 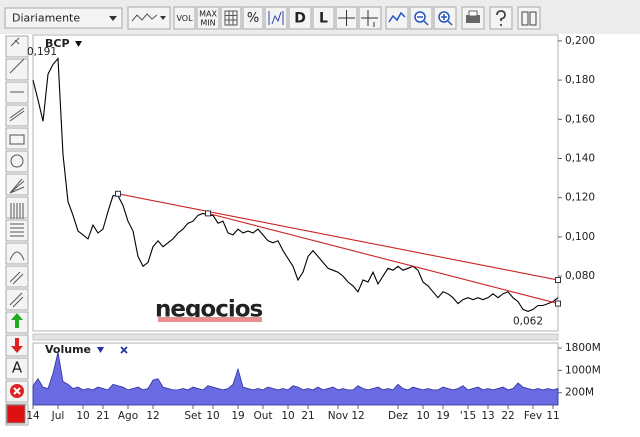 What do you see at coordinates (473, 18) in the screenshot?
I see `print-button` at bounding box center [473, 18].